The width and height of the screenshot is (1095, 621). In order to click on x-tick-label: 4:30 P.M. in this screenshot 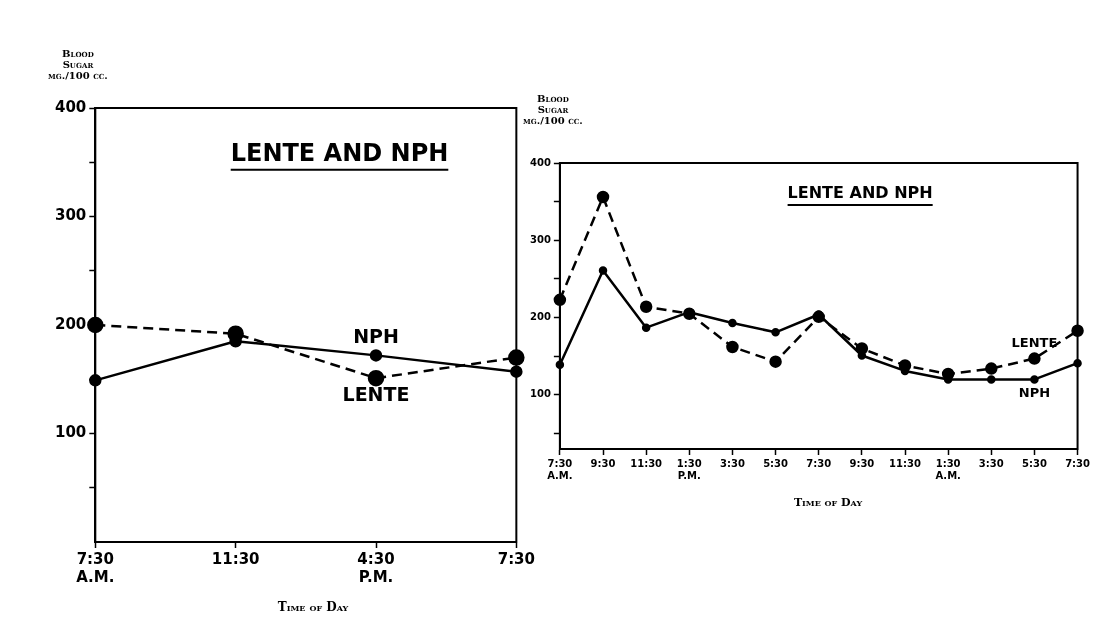, I will do `click(376, 567)`.